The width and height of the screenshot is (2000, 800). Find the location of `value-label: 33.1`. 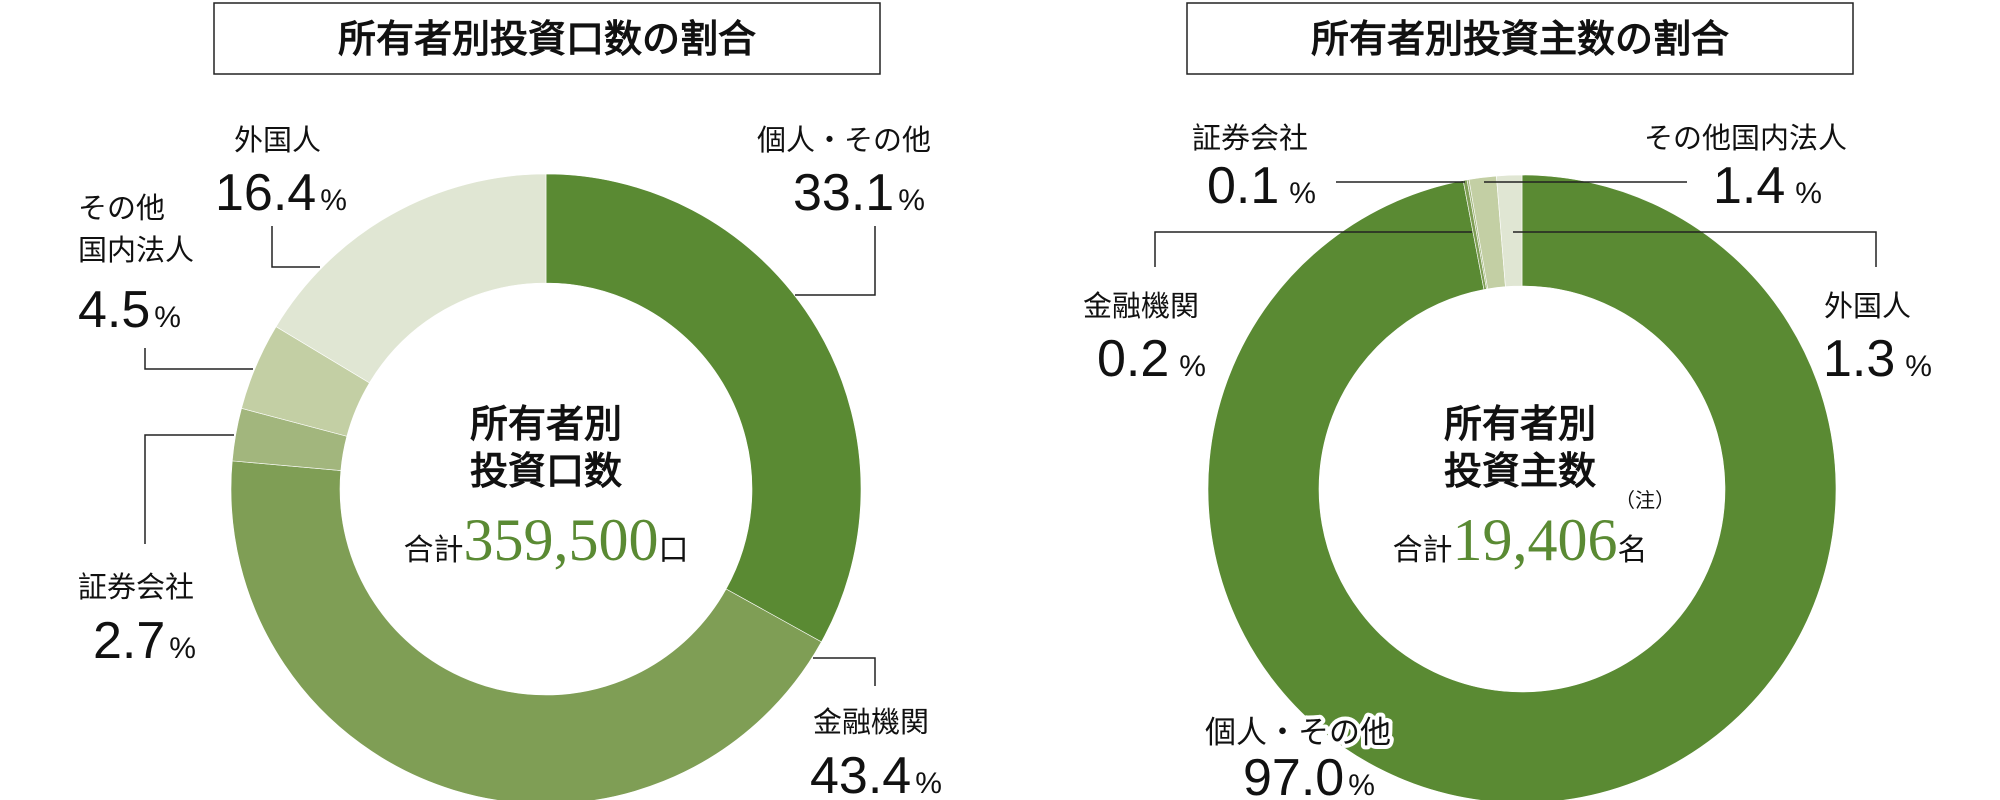

value-label: 33.1 is located at coordinates (843, 193).